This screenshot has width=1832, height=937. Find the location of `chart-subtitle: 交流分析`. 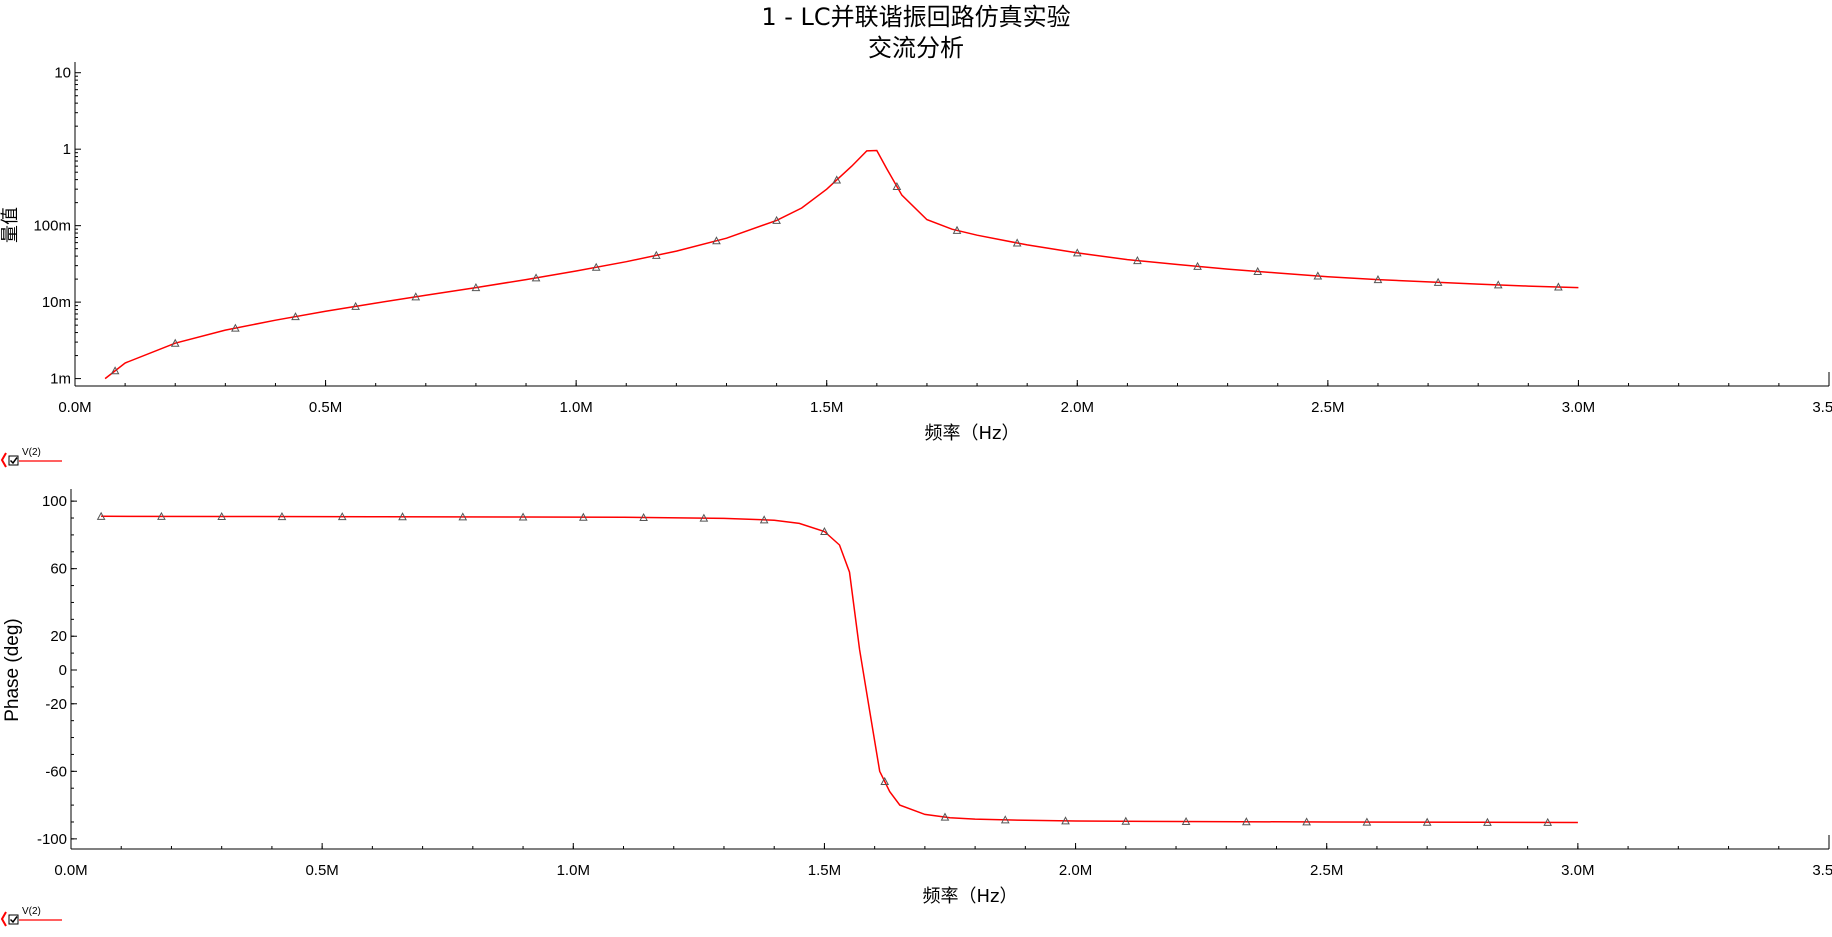

chart-subtitle: 交流分析 is located at coordinates (916, 48).